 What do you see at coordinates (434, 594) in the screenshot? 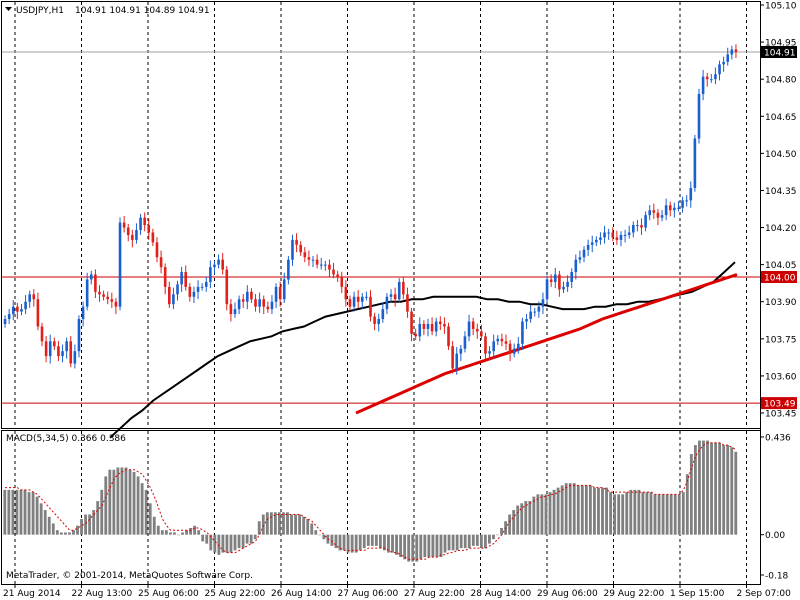
I see `time-tick-label: 27 Aug 22:00` at bounding box center [434, 594].